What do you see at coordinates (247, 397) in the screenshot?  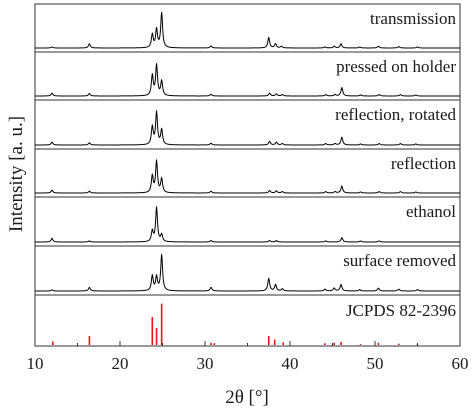 I see `x-axis-title: 2θ [°]` at bounding box center [247, 397].